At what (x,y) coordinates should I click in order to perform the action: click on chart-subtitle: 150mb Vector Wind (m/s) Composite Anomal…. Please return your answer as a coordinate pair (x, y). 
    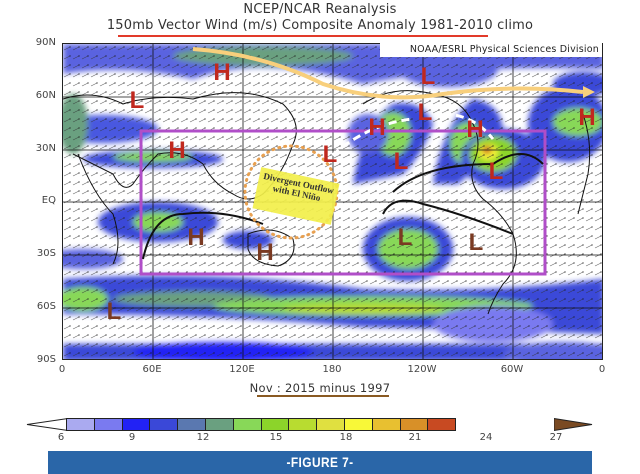
    Looking at the image, I should click on (320, 25).